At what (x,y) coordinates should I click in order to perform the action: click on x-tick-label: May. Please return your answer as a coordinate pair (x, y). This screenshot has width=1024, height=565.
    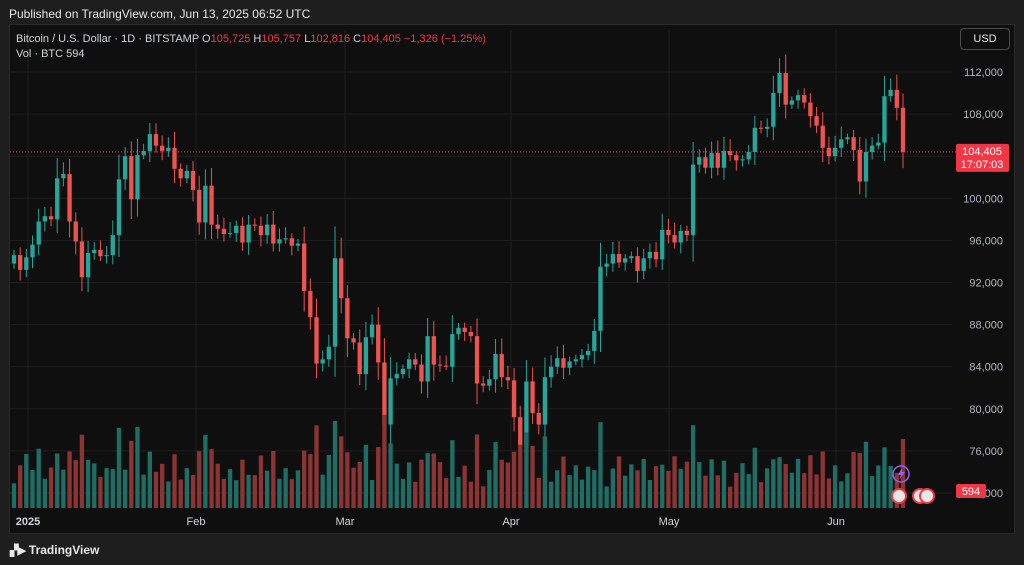
    Looking at the image, I should click on (669, 522).